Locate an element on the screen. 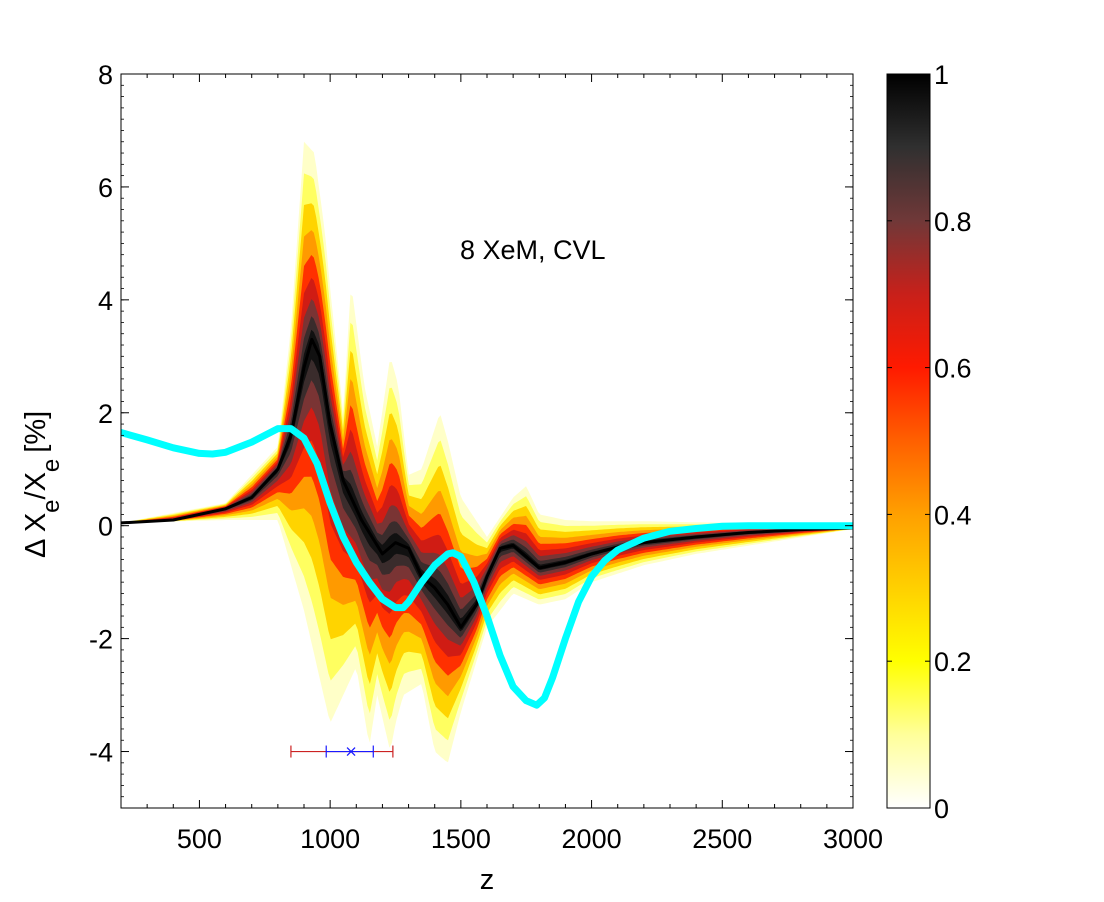 Image resolution: width=1104 pixels, height=902 pixels. blue-interval-center-marker is located at coordinates (351, 751).